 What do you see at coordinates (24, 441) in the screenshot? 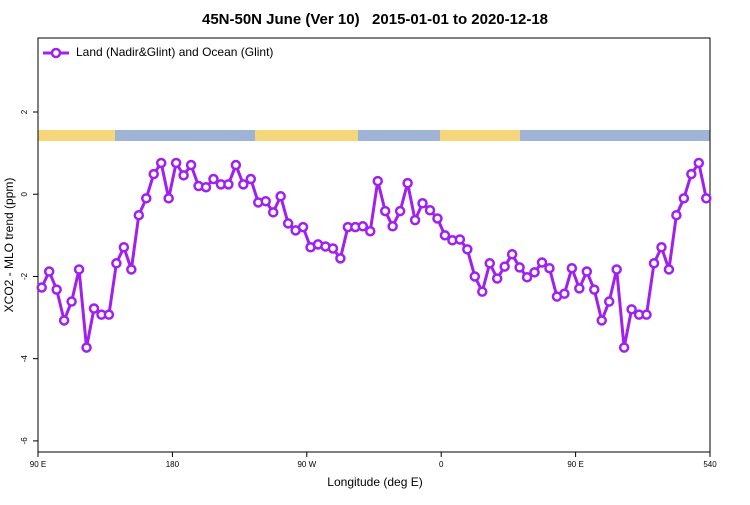
I see `y-tick-label: -6` at bounding box center [24, 441].